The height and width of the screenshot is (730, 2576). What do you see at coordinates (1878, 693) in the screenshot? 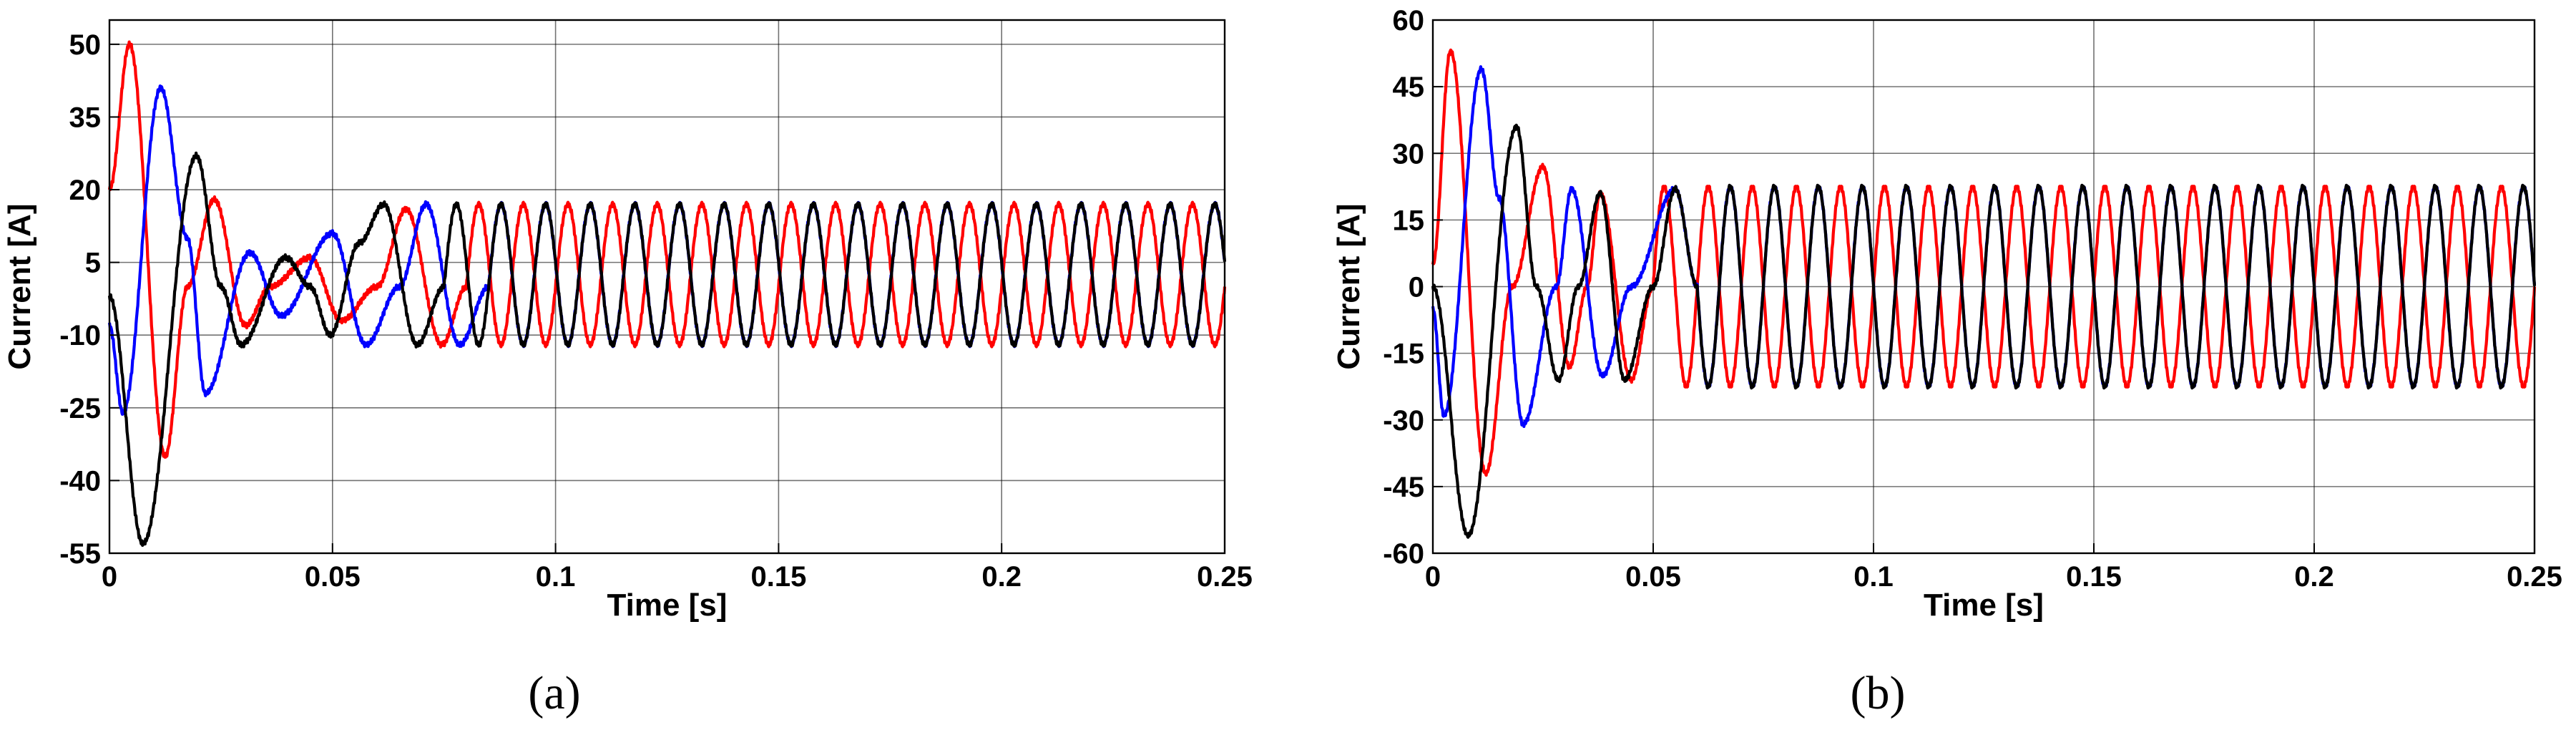
I see `panel-caption: (b)` at bounding box center [1878, 693].